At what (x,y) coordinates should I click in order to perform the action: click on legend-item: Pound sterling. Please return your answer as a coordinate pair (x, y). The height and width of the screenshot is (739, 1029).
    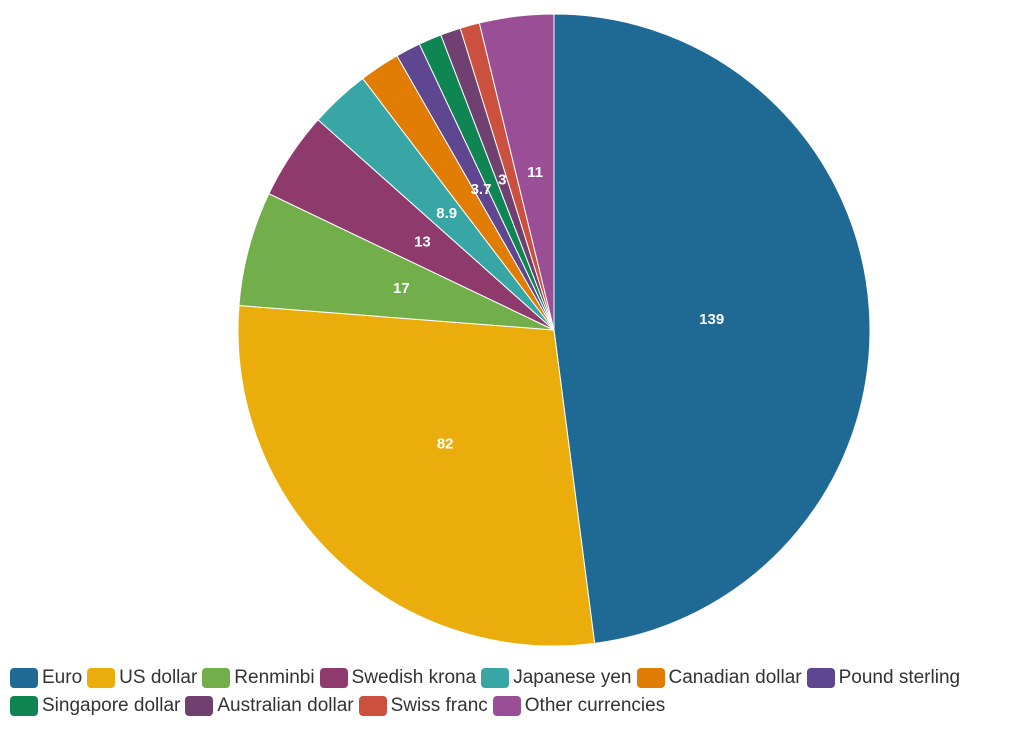
    Looking at the image, I should click on (883, 678).